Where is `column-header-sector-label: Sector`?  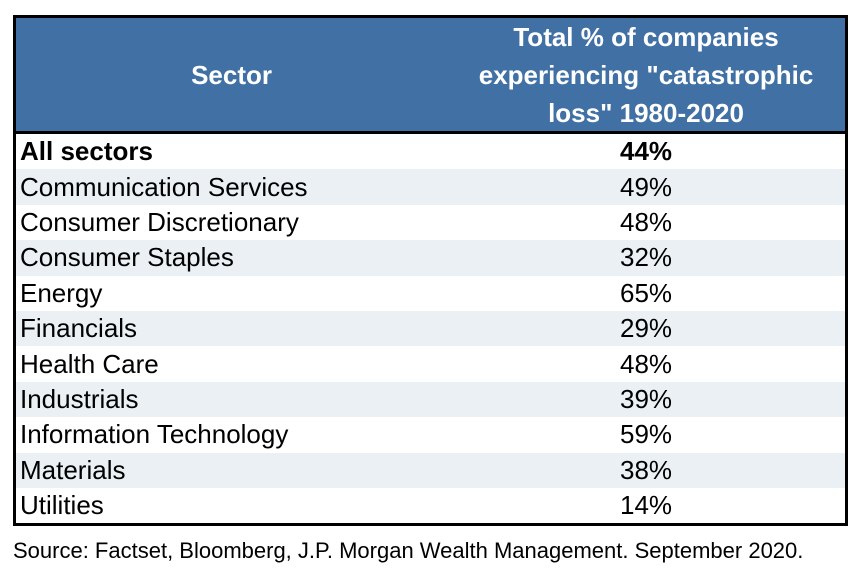
column-header-sector-label: Sector is located at coordinates (231, 74).